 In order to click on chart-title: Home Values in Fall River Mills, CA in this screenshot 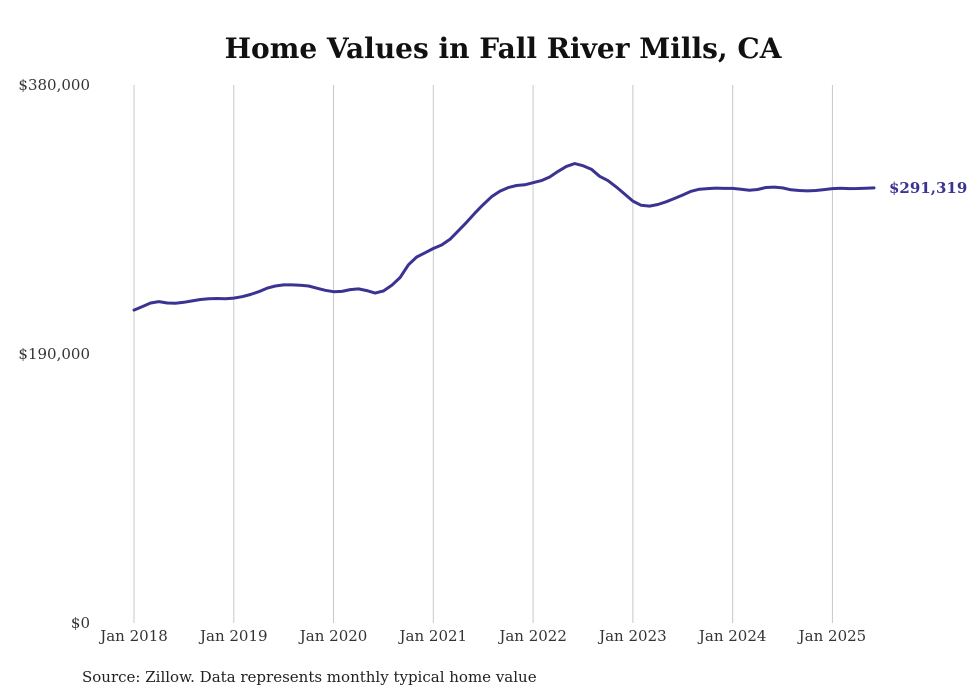, I will do `click(503, 48)`.